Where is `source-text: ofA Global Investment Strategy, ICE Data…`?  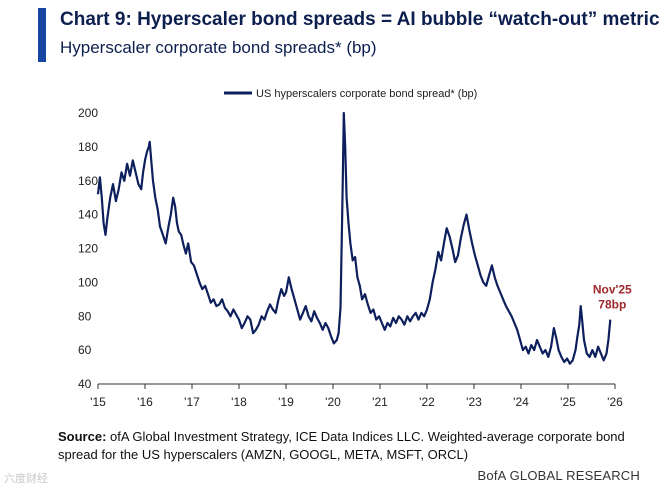 source-text: ofA Global Investment Strategy, ICE Data… is located at coordinates (341, 445).